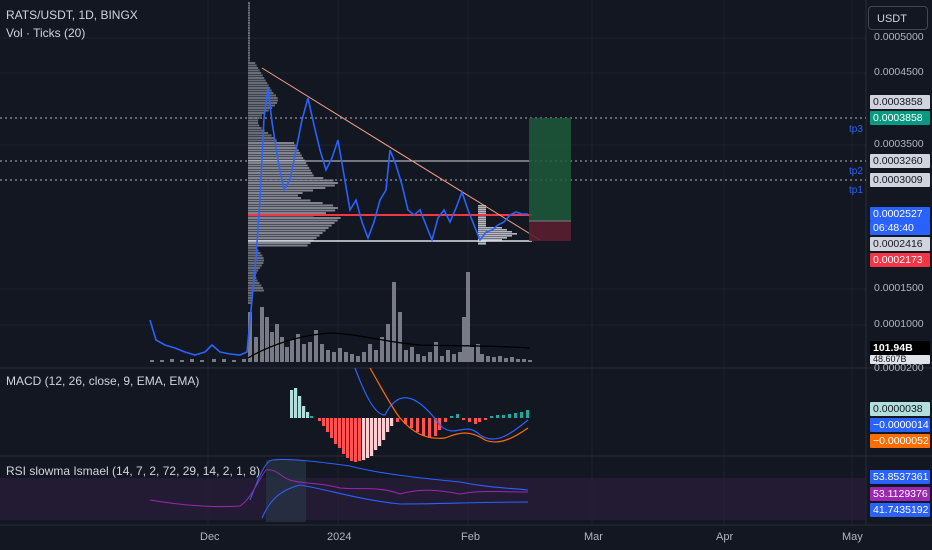 The image size is (932, 550). Describe the element at coordinates (900, 118) in the screenshot. I see `tp3-green-tag: 0.0003858` at that location.